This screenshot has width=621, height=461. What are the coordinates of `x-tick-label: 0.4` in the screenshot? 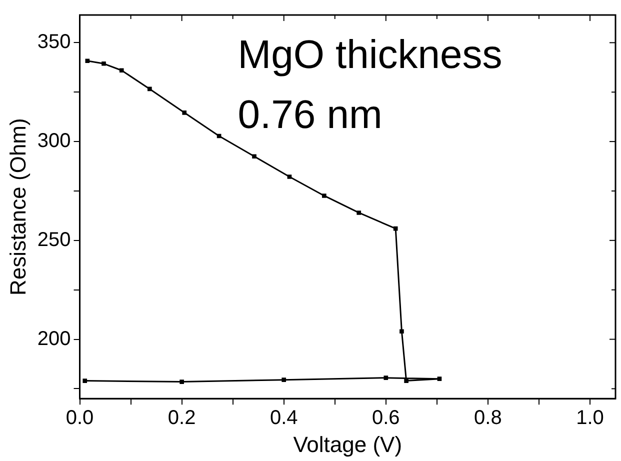 It's located at (284, 418).